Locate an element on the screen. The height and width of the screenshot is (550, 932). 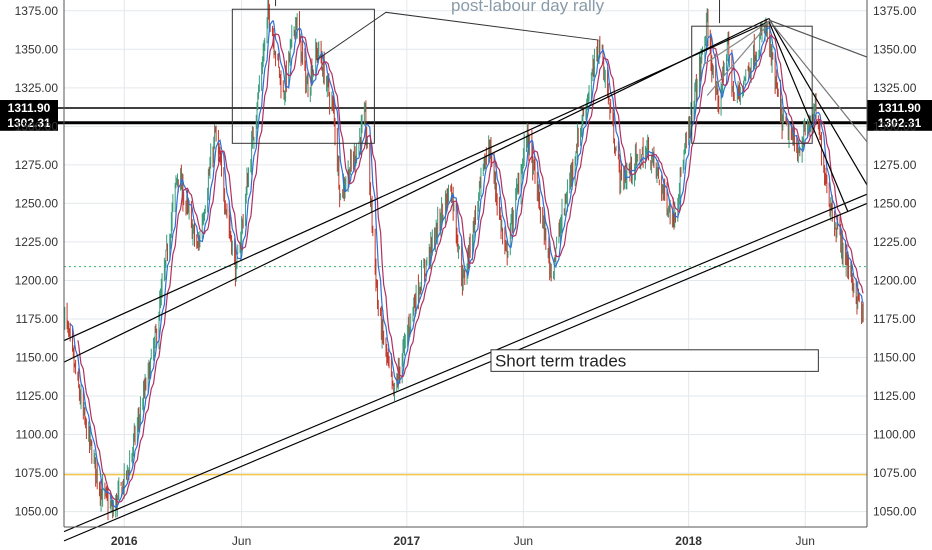
y-tick-label-right: 1225.00 is located at coordinates (895, 242).